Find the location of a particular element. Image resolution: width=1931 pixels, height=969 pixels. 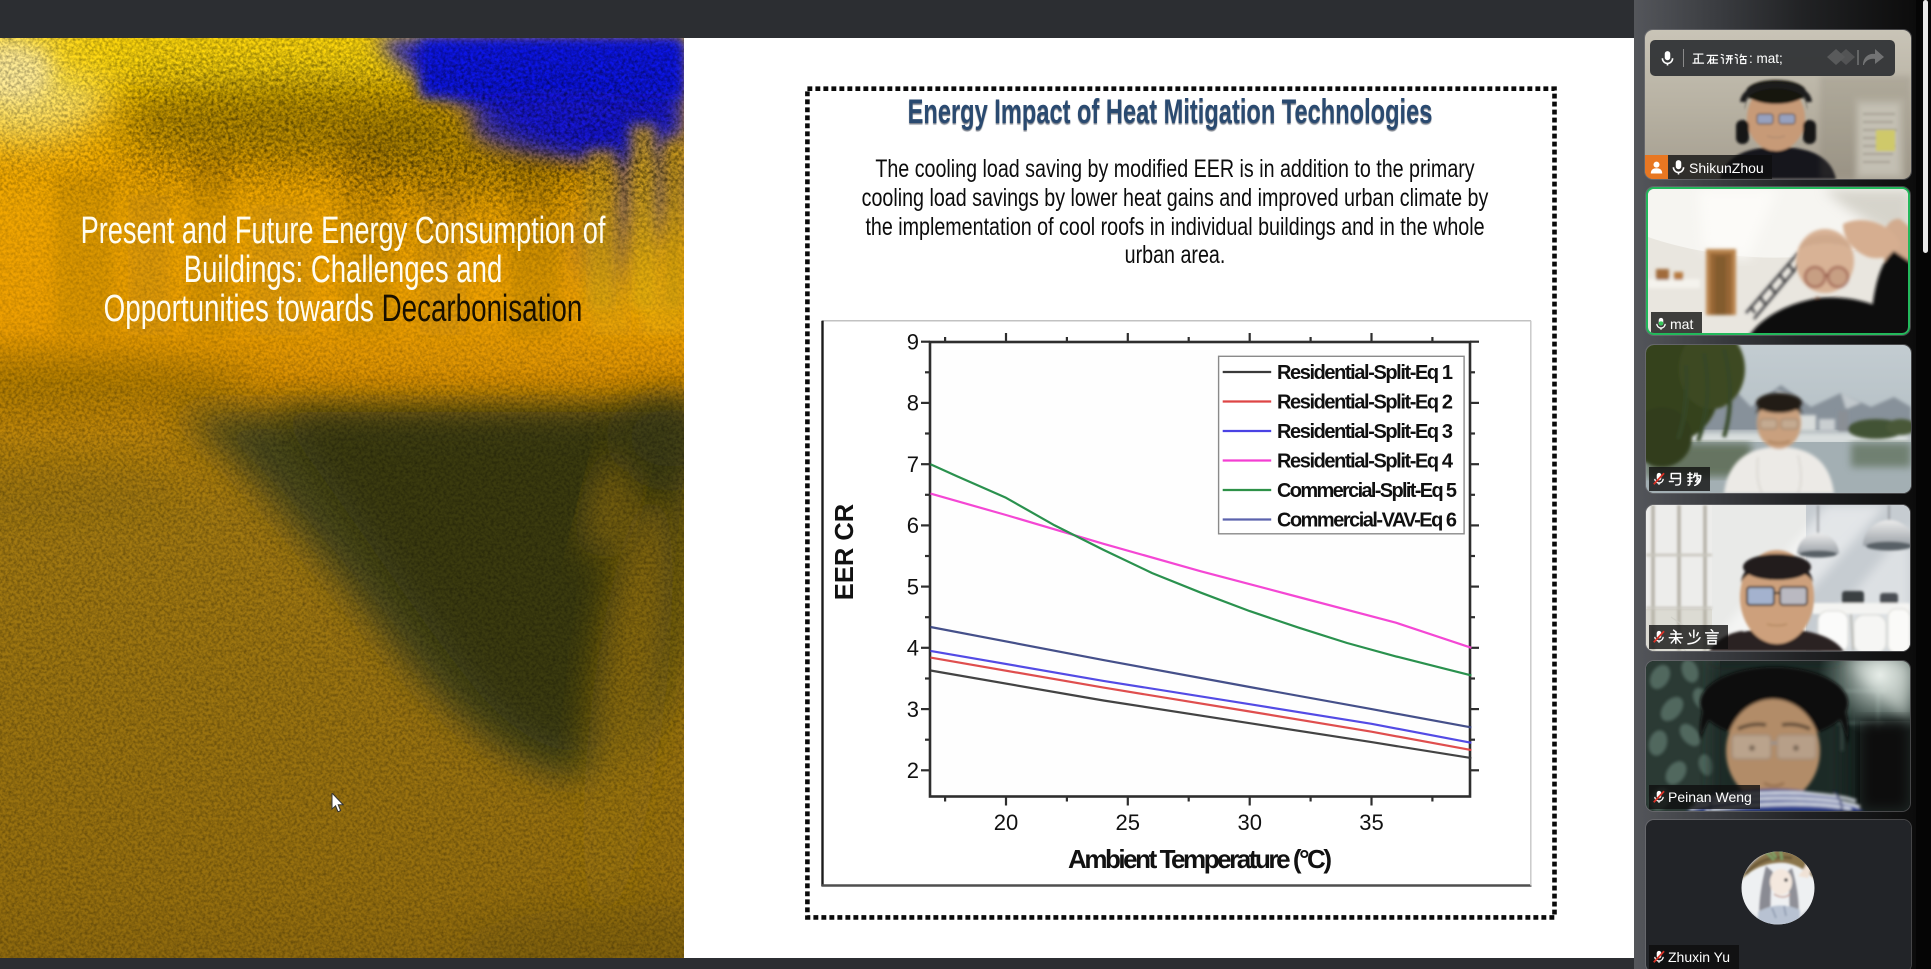

svg-text: Ambient Temperature (°C) is located at coordinates (1200, 859).